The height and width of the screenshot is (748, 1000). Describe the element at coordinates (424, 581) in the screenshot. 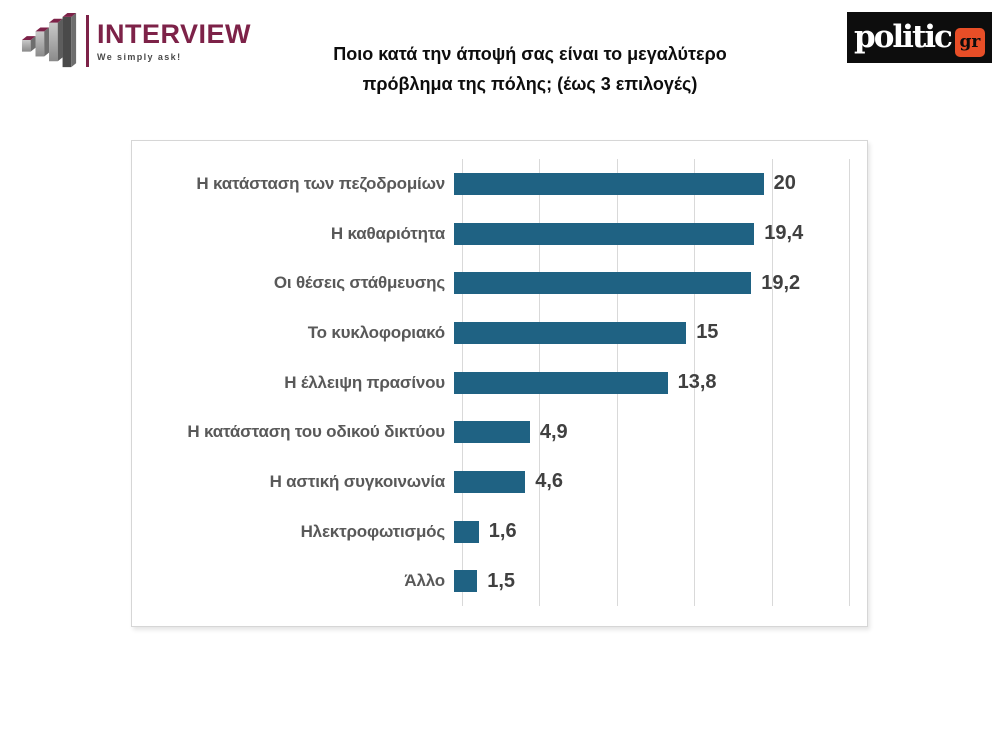

I see `category-label: Άλλο` at that location.